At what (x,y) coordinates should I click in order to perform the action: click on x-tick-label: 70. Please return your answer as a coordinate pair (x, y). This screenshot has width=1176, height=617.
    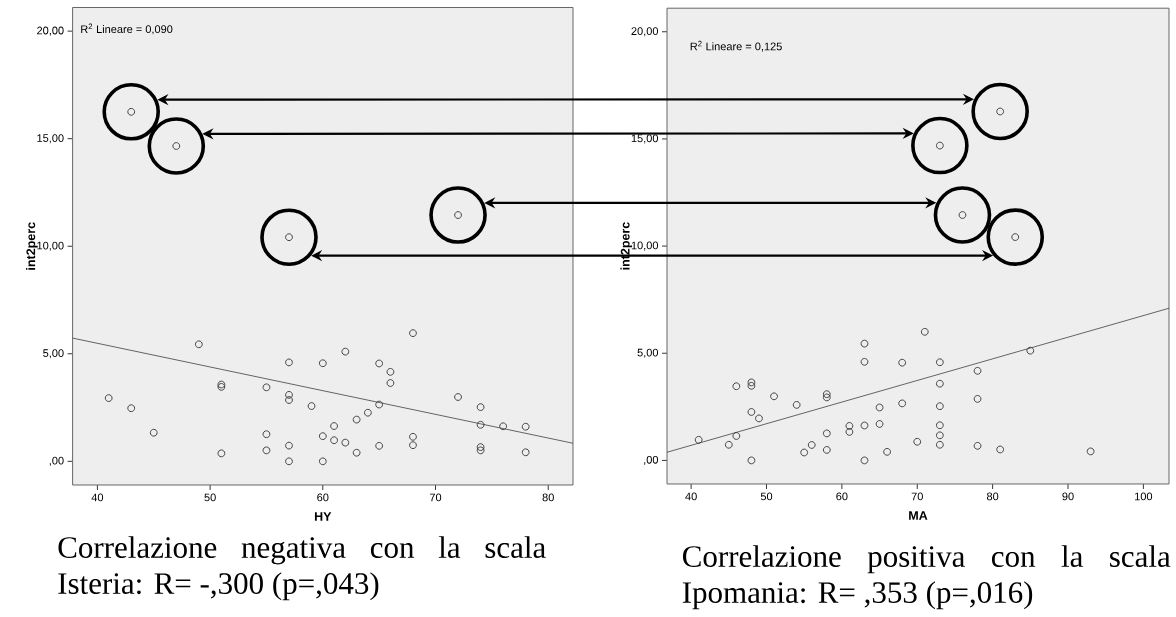
    Looking at the image, I should click on (917, 496).